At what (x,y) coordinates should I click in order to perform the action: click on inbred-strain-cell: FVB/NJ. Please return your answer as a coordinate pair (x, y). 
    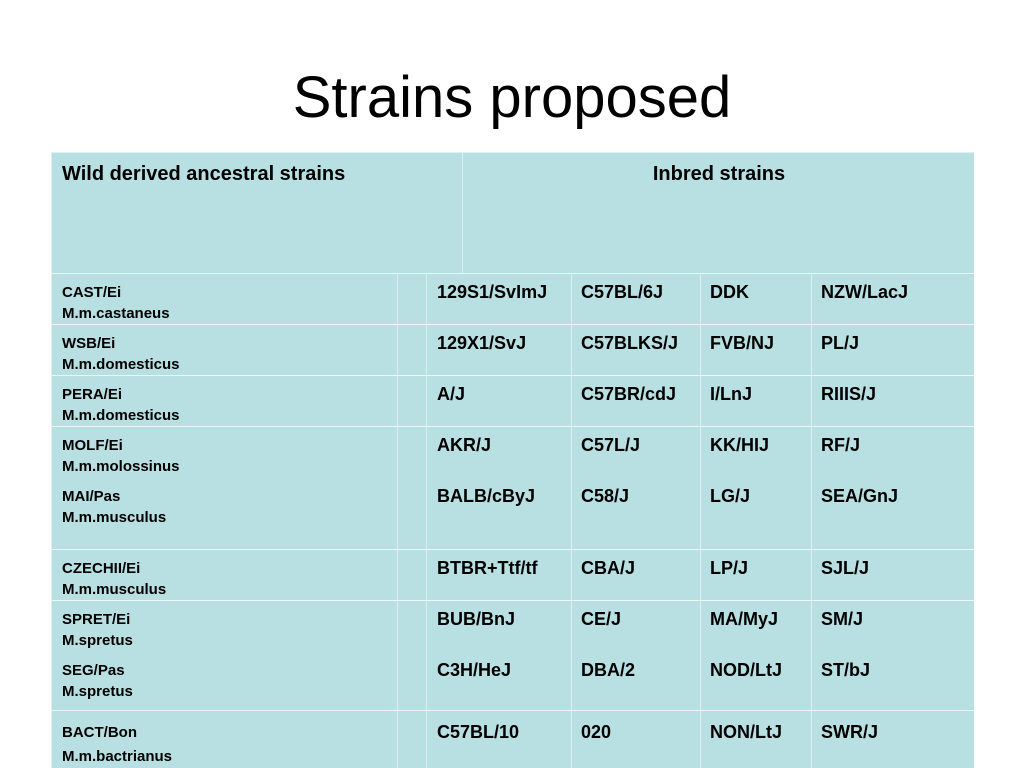
    Looking at the image, I should click on (742, 343).